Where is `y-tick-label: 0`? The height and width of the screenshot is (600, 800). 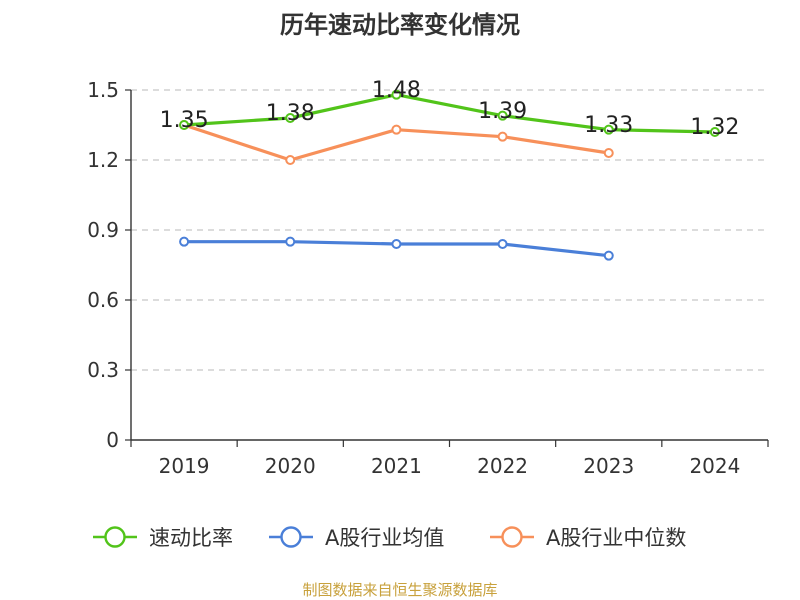 y-tick-label: 0 is located at coordinates (112, 440).